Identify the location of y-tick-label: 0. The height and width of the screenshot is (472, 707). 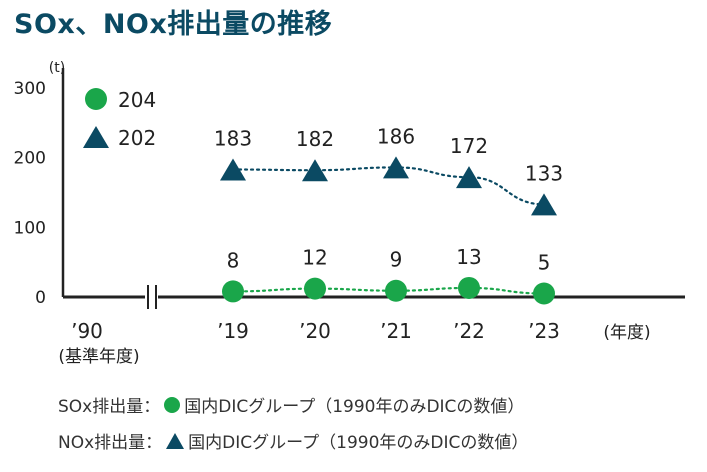
(40, 298).